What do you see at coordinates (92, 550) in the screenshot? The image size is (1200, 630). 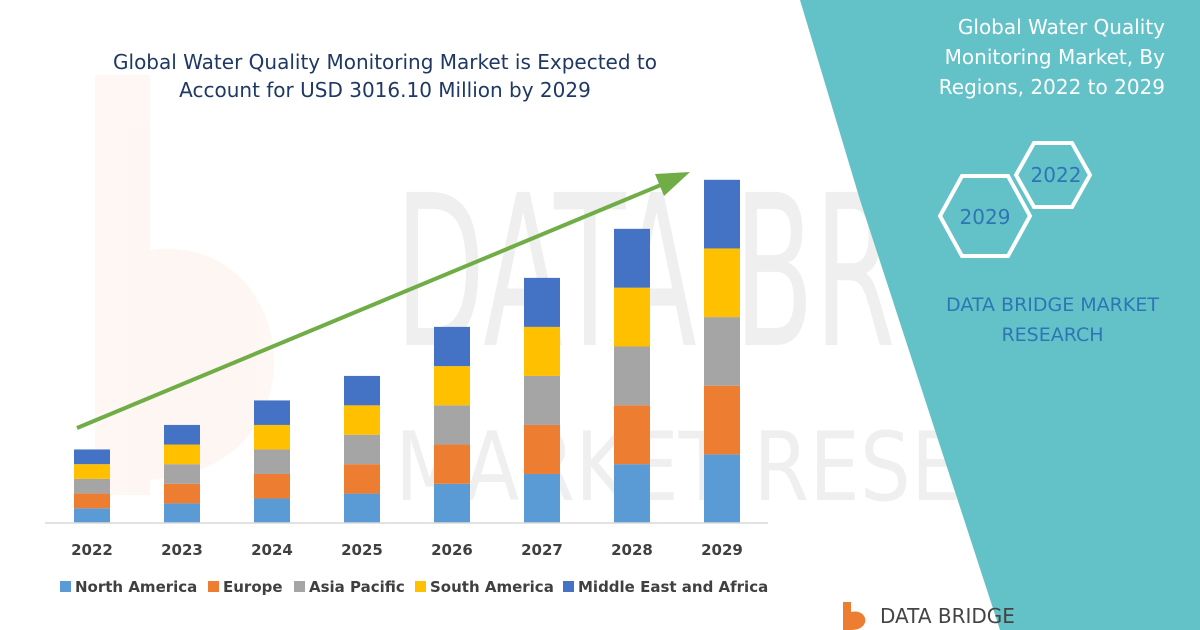 I see `x-tick-label-2022: 2022` at bounding box center [92, 550].